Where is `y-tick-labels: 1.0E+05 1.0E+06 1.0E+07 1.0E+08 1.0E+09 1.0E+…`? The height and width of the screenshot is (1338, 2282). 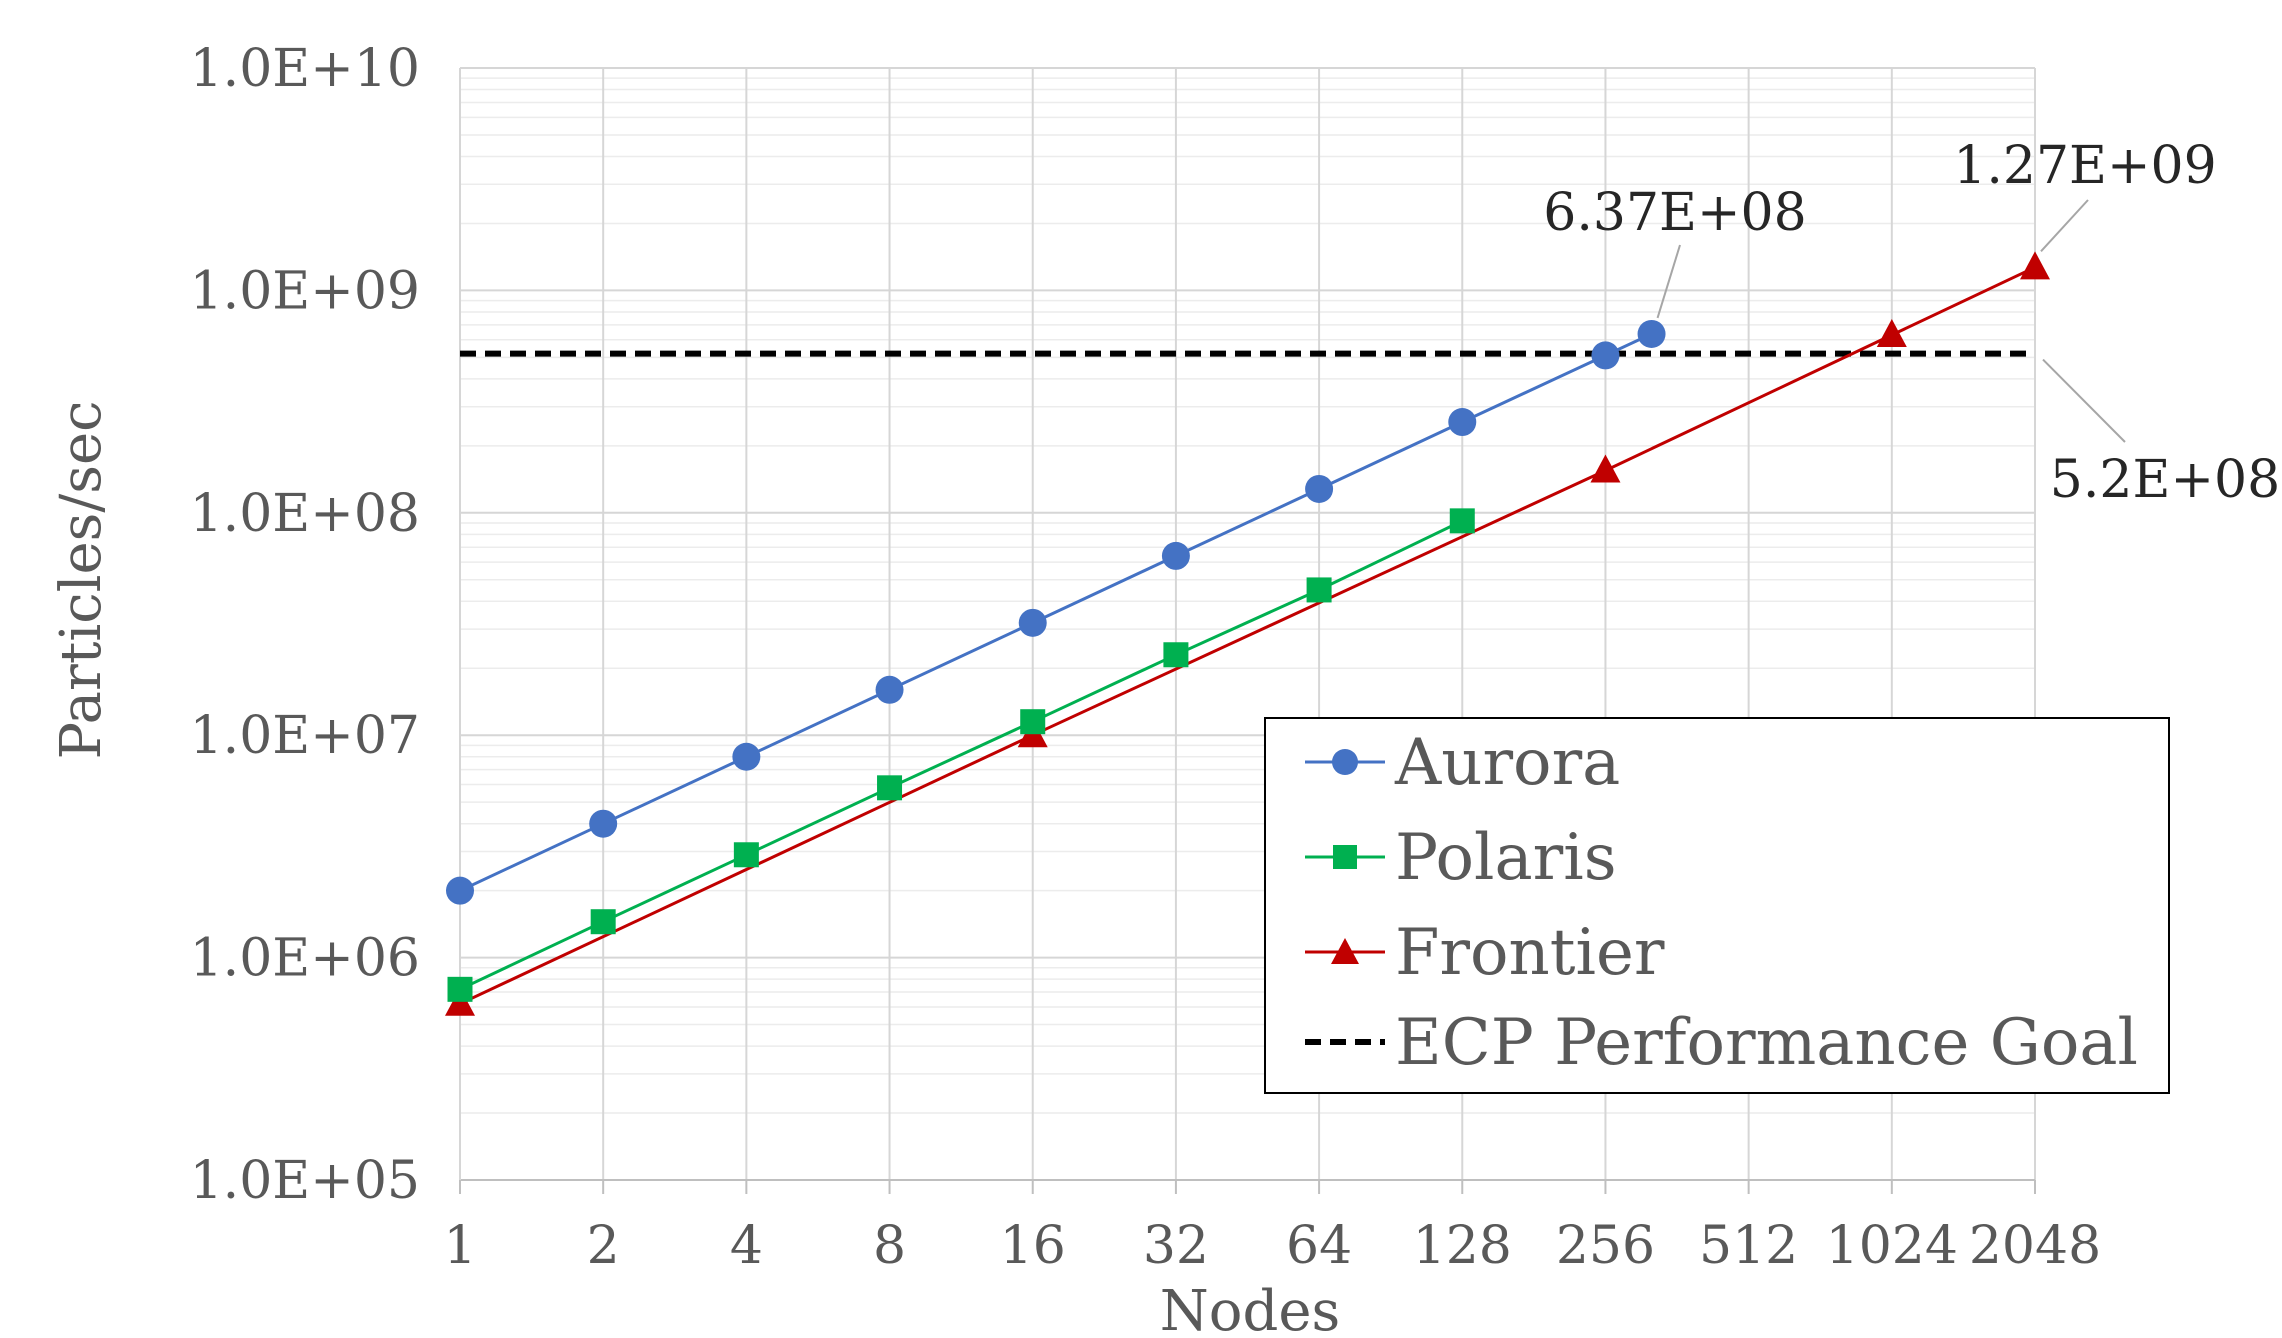
y-tick-labels: 1.0E+05 1.0E+06 1.0E+07 1.0E+08 1.0E+09 1.0E+… is located at coordinates (305, 625).